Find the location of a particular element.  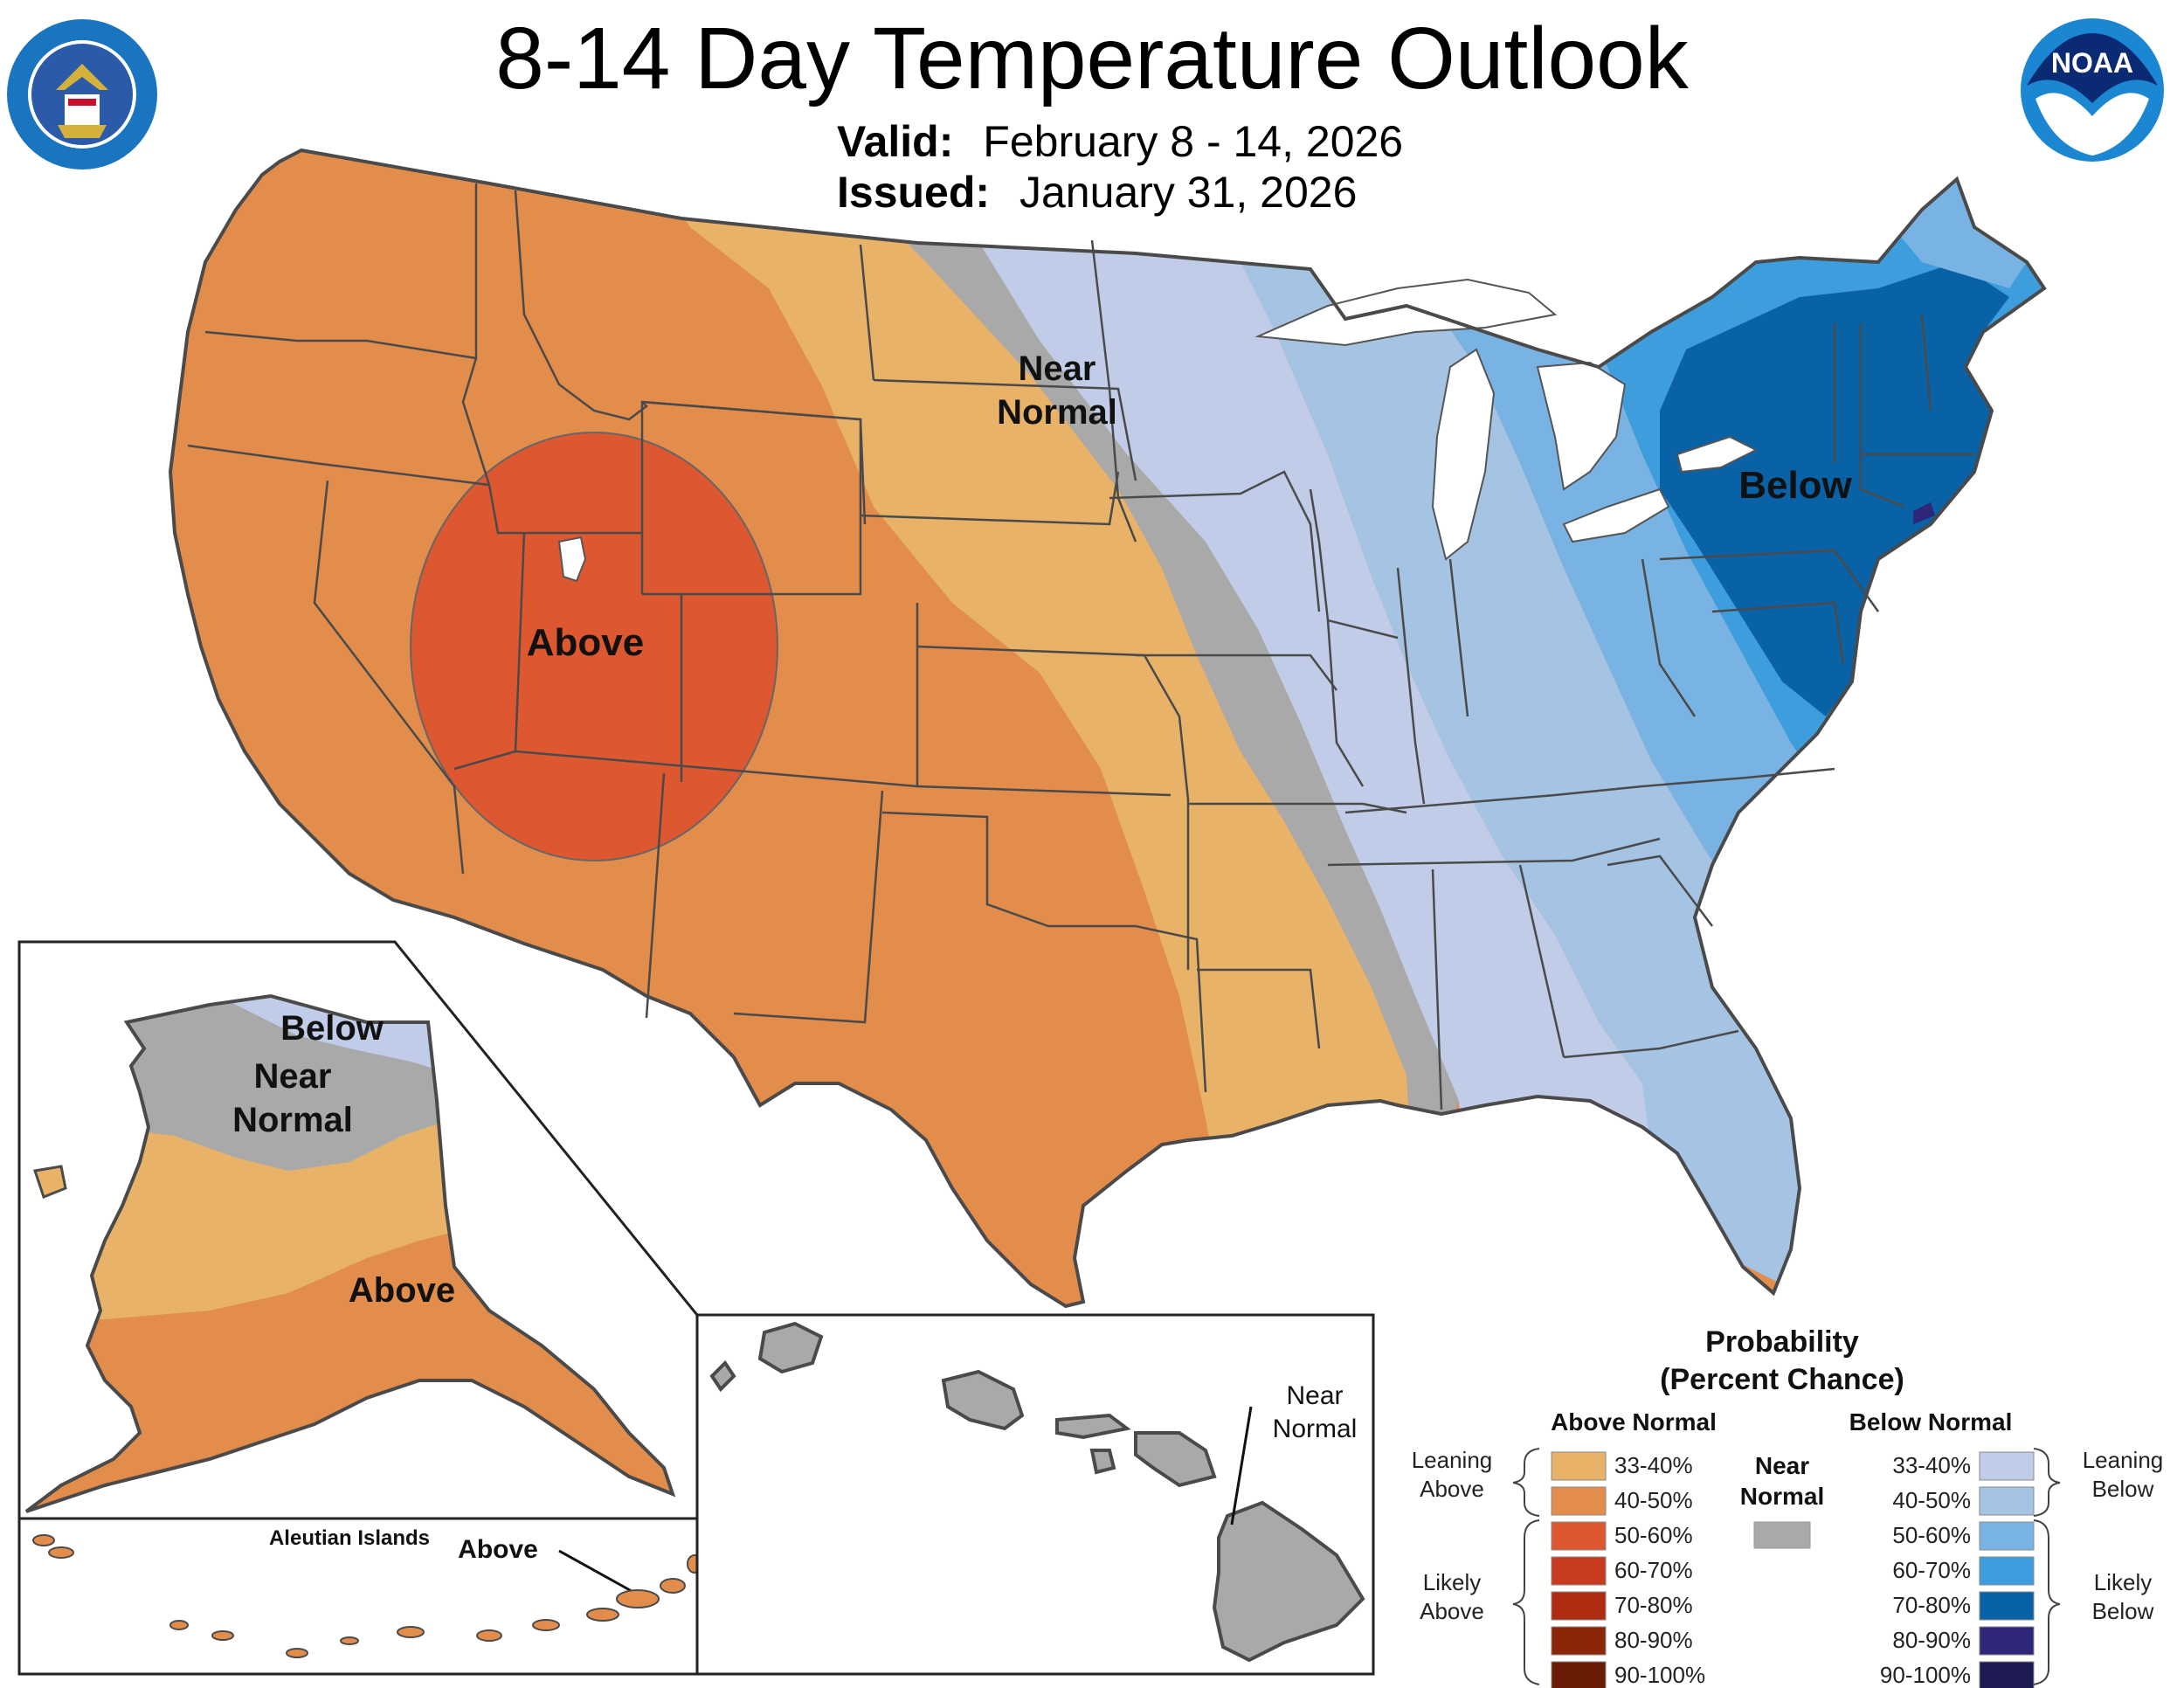

below-legend-label-7: 90-100% is located at coordinates (1925, 1675).